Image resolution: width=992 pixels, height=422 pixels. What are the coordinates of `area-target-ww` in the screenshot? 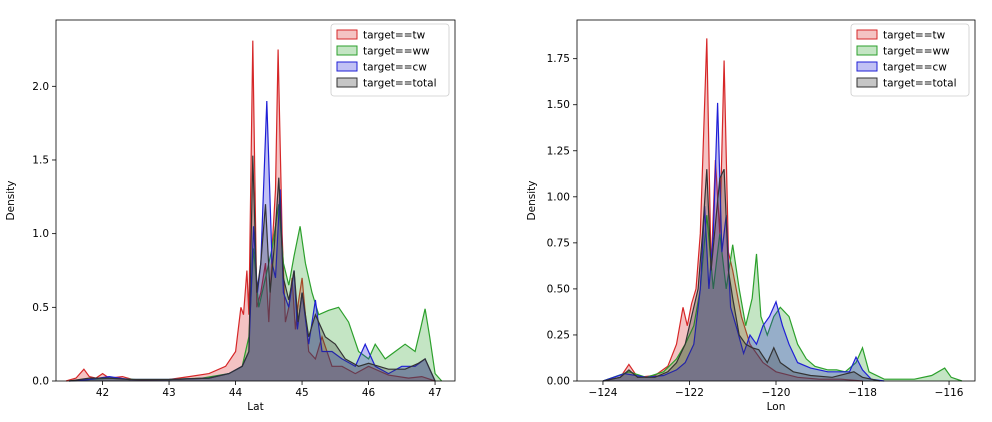 It's located at (782, 298).